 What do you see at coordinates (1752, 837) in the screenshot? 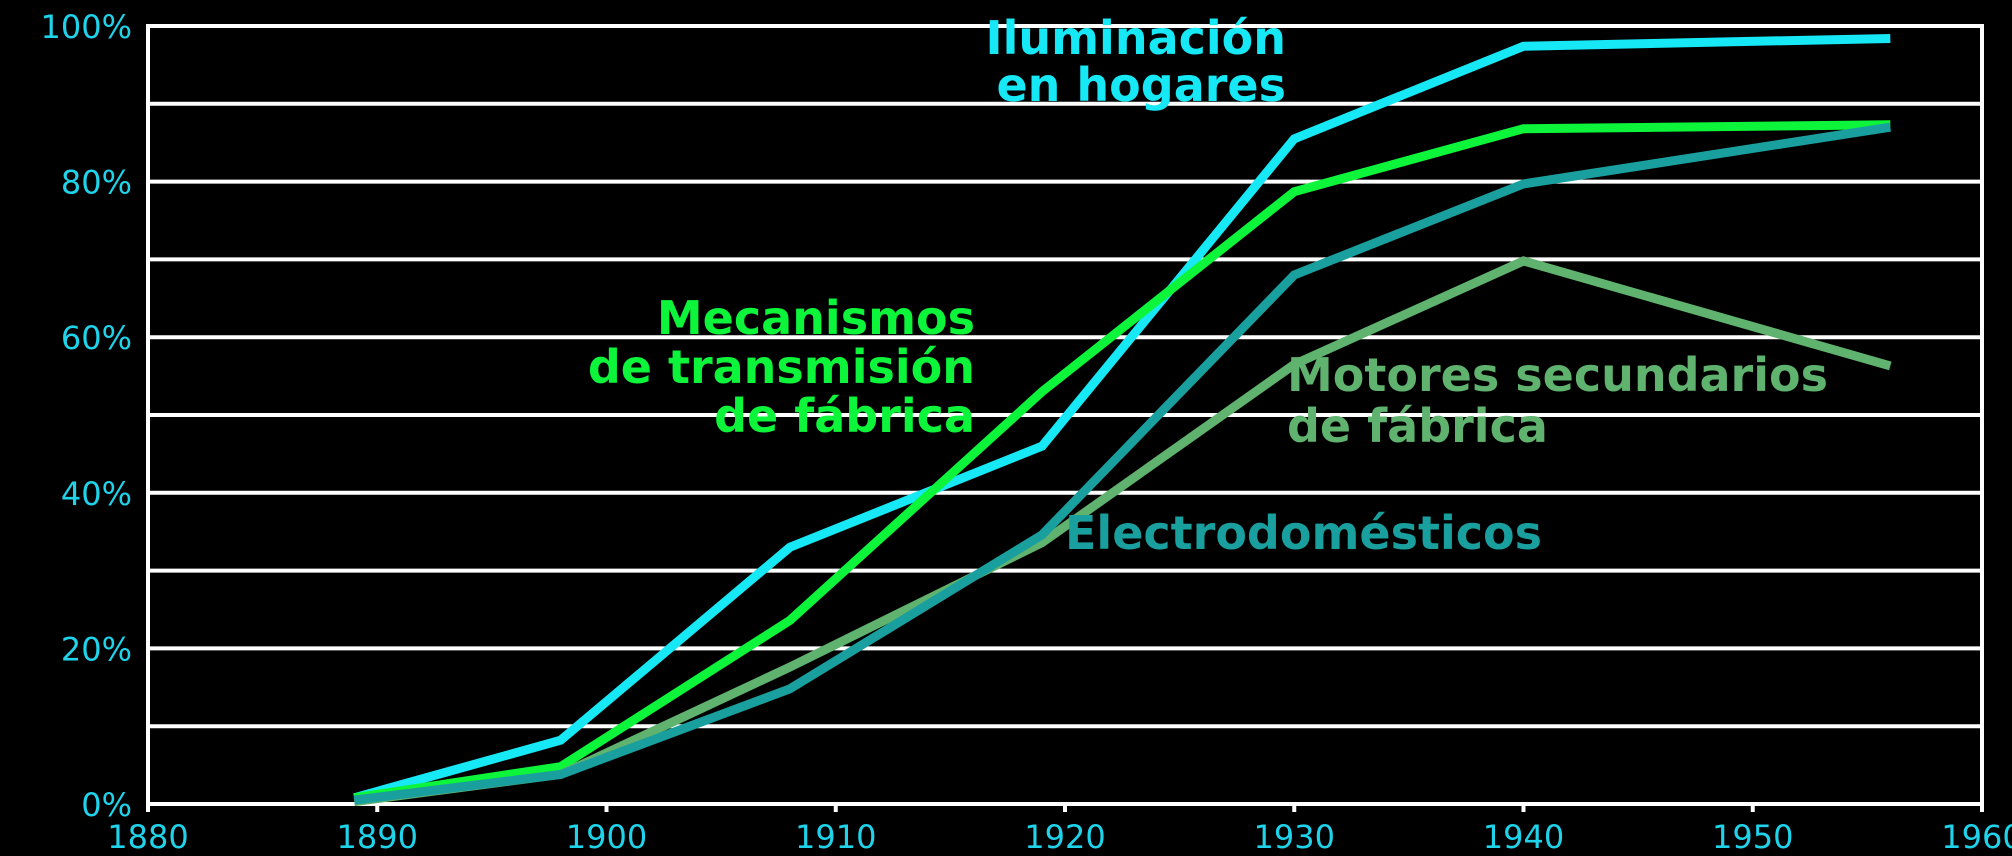
I see `x-tick-label: 1950` at bounding box center [1752, 837].